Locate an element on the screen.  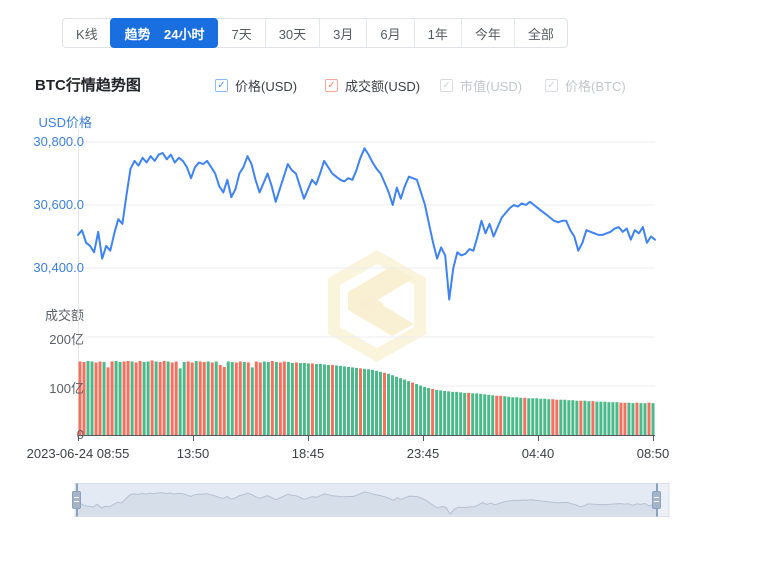
y-tick-label: 30,600.0 is located at coordinates (58, 204).